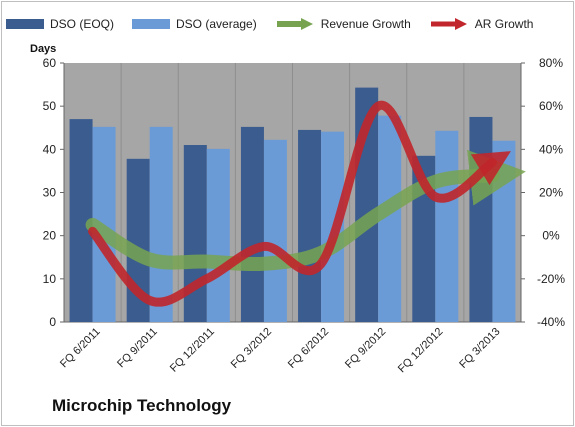  Describe the element at coordinates (551, 149) in the screenshot. I see `y2-tick-label: 40%` at that location.